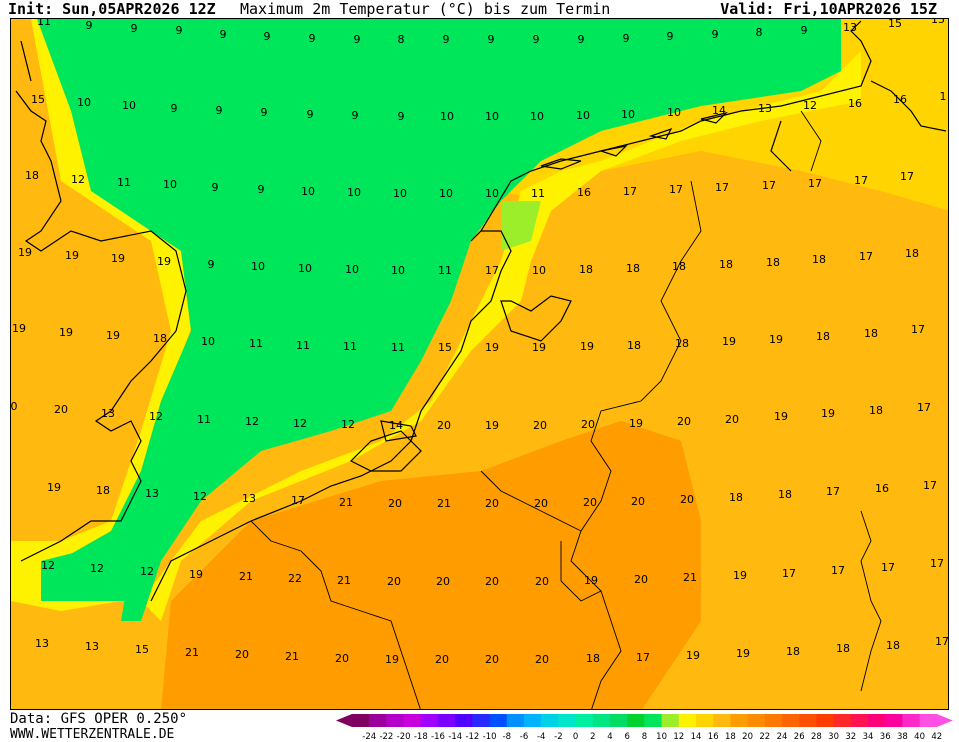  I want to click on temperature-value: 15, so click(445, 347).